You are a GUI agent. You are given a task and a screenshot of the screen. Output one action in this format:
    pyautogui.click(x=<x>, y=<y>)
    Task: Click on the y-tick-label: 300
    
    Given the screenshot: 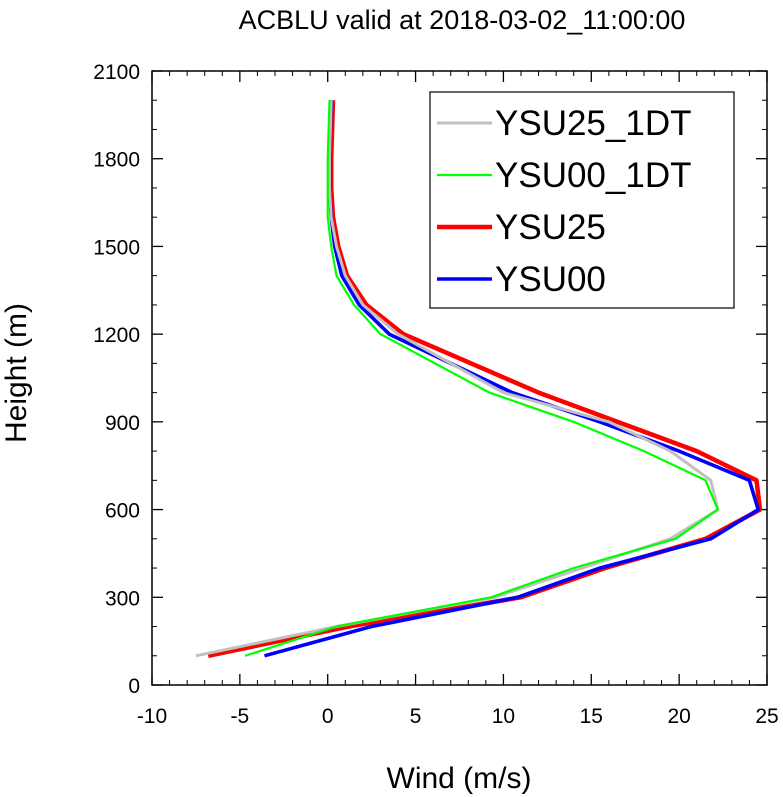 What is the action you would take?
    pyautogui.click(x=122, y=598)
    